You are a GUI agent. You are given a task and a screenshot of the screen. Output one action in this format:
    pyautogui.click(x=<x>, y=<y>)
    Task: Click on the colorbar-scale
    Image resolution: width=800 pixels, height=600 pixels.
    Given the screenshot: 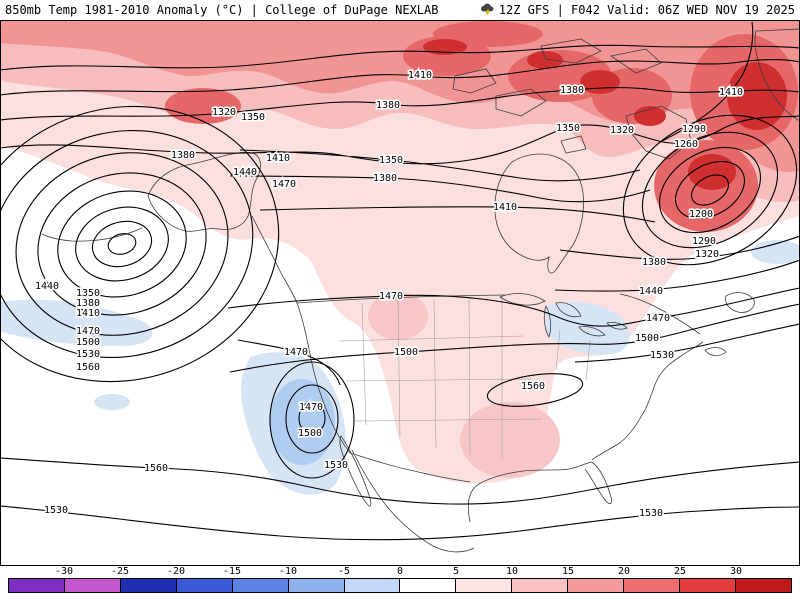 What is the action you would take?
    pyautogui.click(x=400, y=585)
    